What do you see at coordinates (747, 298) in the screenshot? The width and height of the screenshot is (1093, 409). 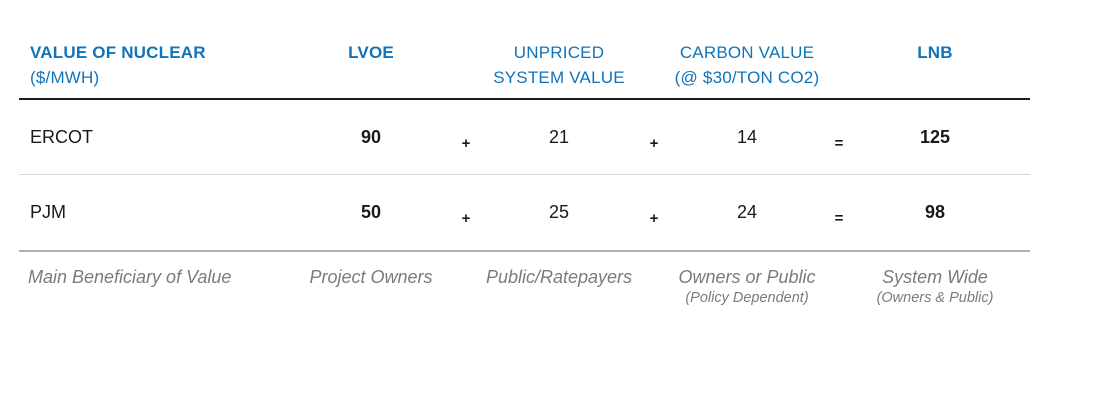 I see `beneficiary-carbon-line2: (Policy Dependent)` at bounding box center [747, 298].